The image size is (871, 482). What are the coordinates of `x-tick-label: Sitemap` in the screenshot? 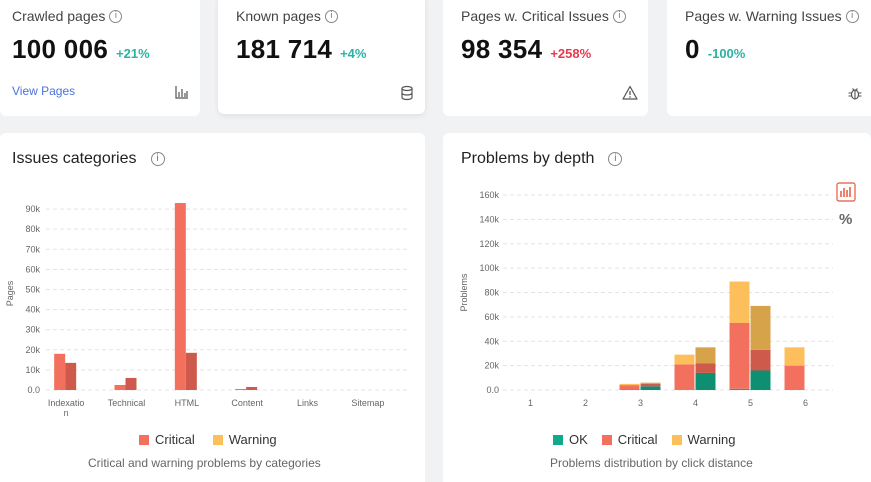 It's located at (367, 403).